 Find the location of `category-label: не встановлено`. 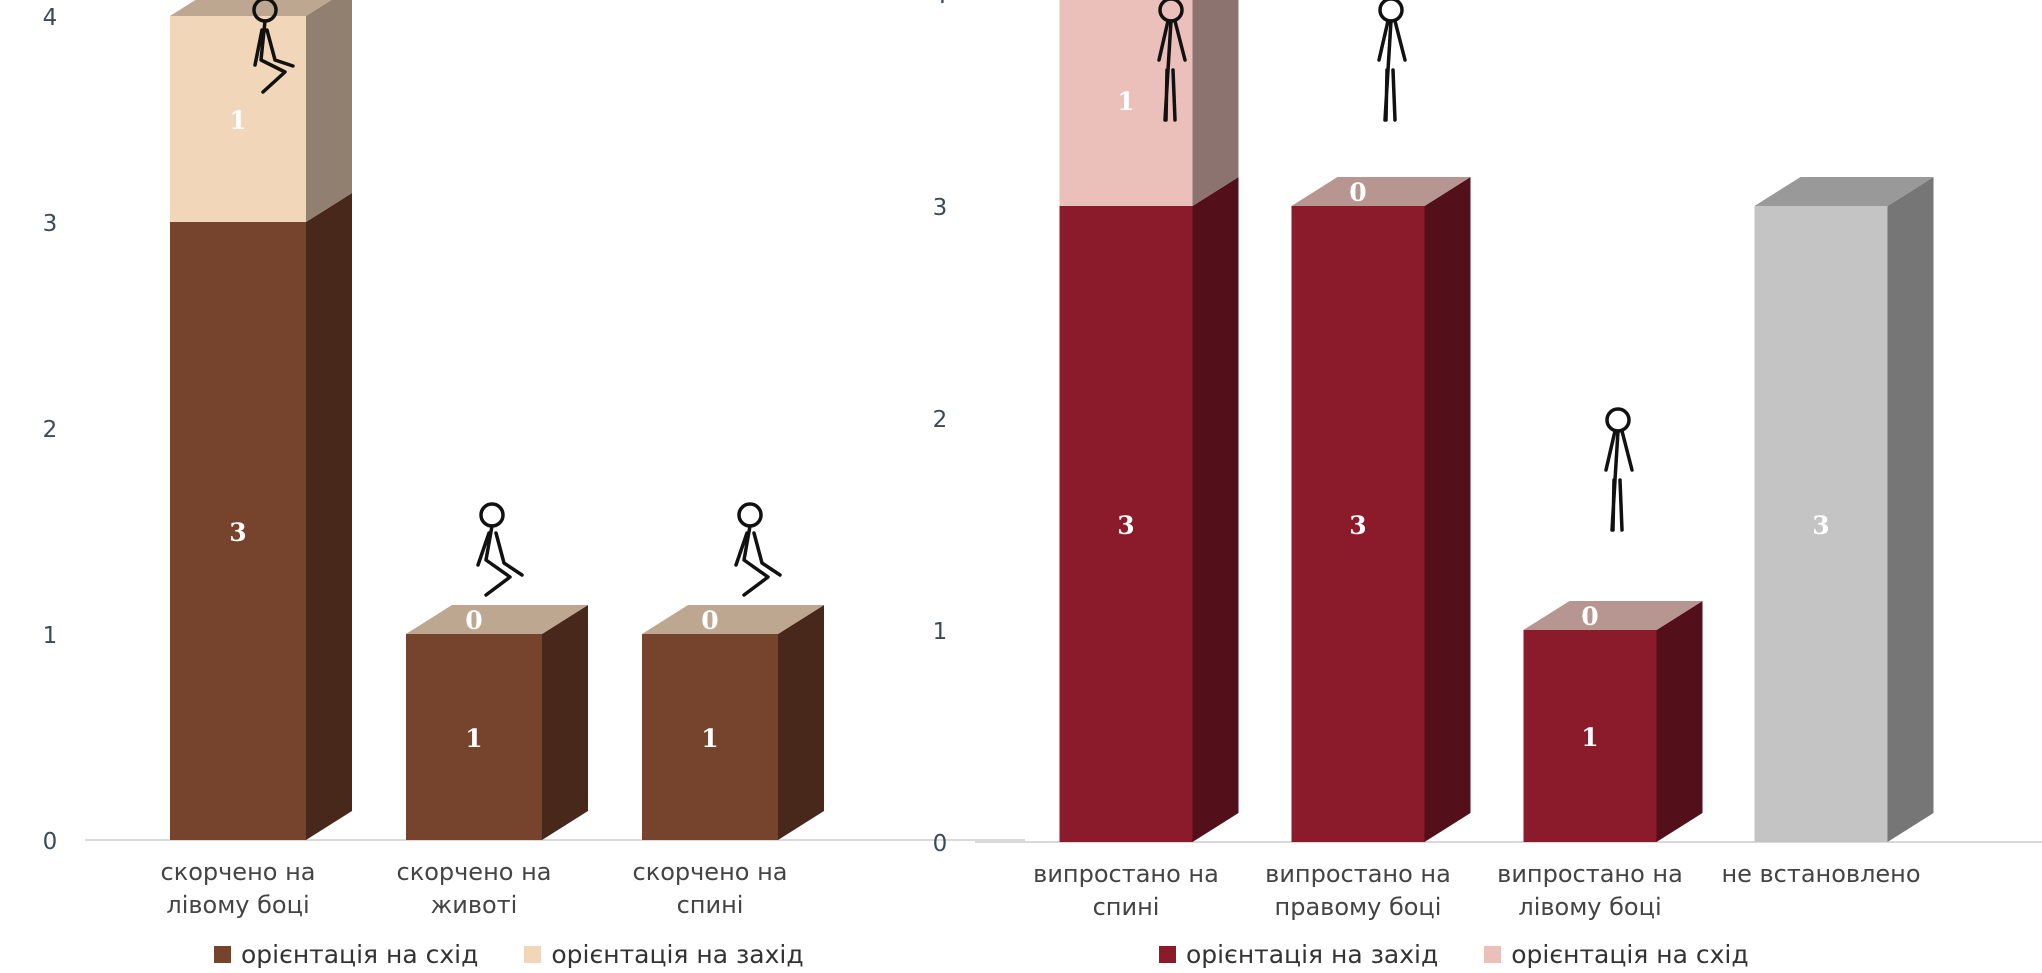

category-label: не встановлено is located at coordinates (1820, 874).